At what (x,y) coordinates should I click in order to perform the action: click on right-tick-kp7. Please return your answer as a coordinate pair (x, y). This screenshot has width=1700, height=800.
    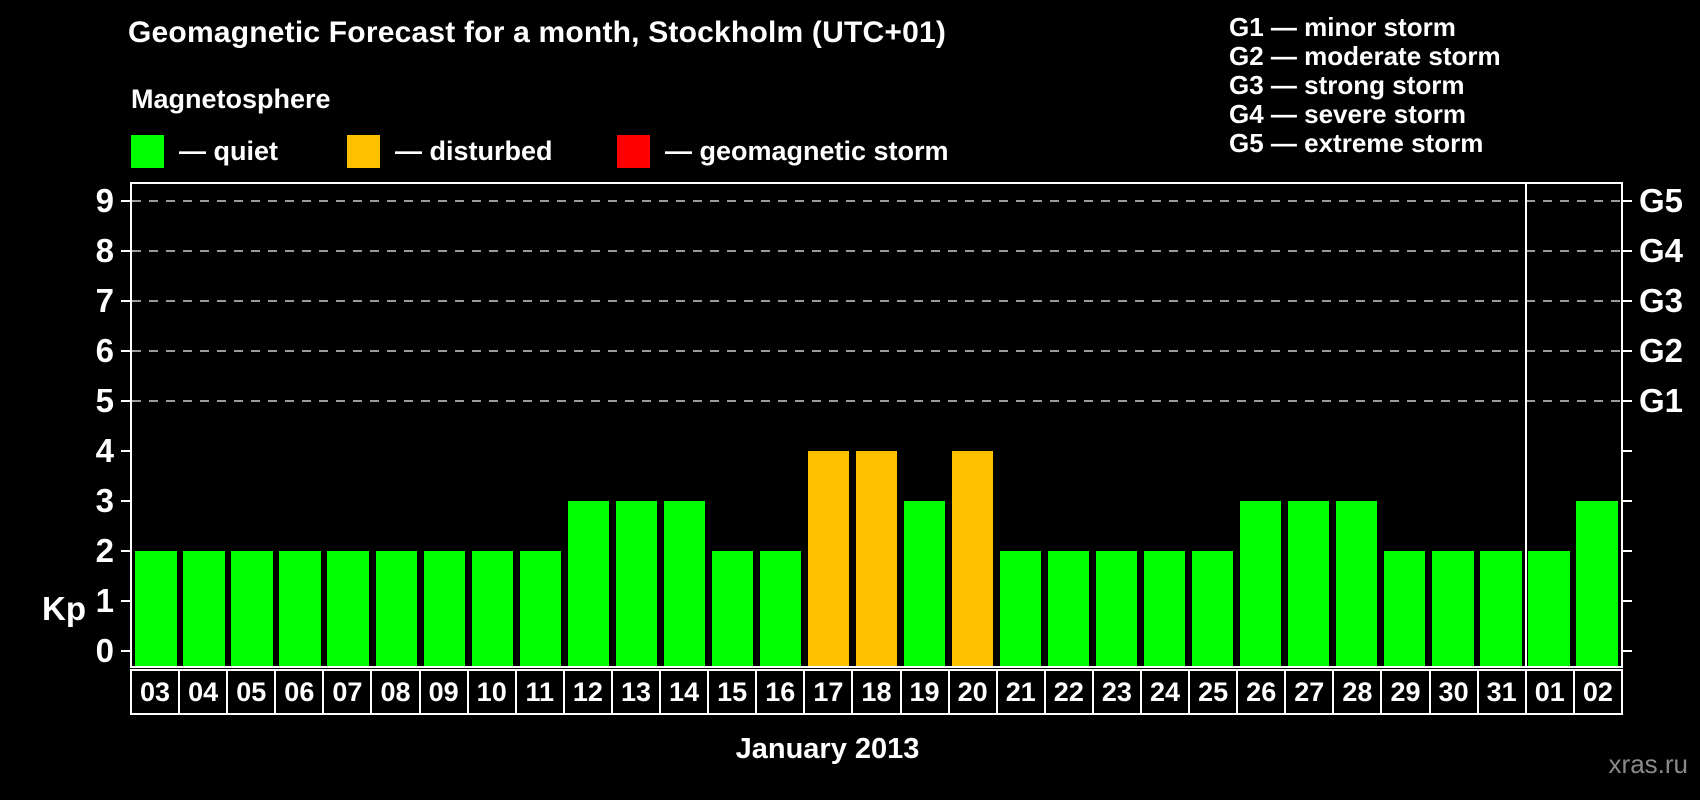
    Looking at the image, I should click on (1627, 301).